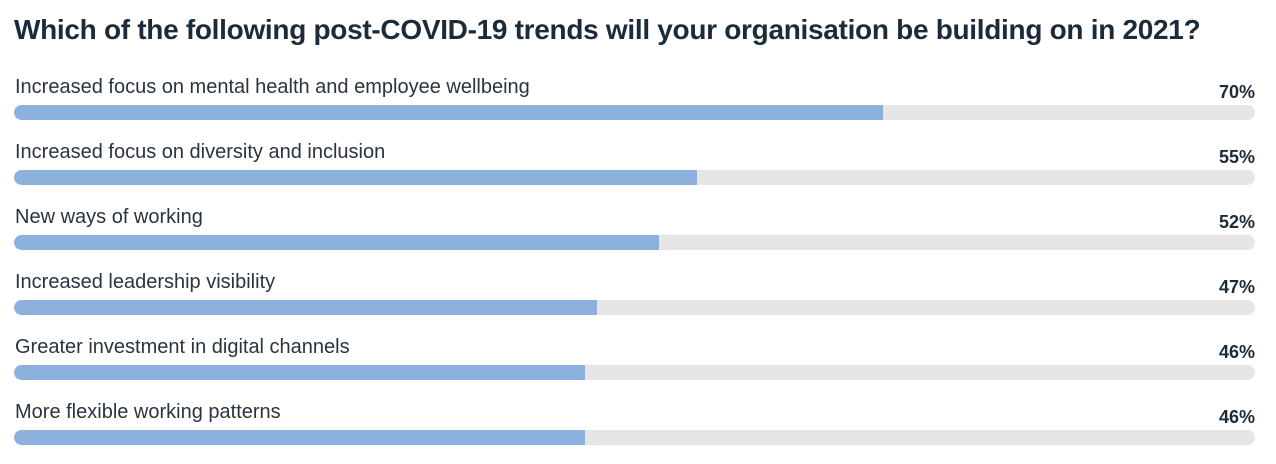 The height and width of the screenshot is (464, 1276). I want to click on bar-value-label: 55%, so click(1236, 157).